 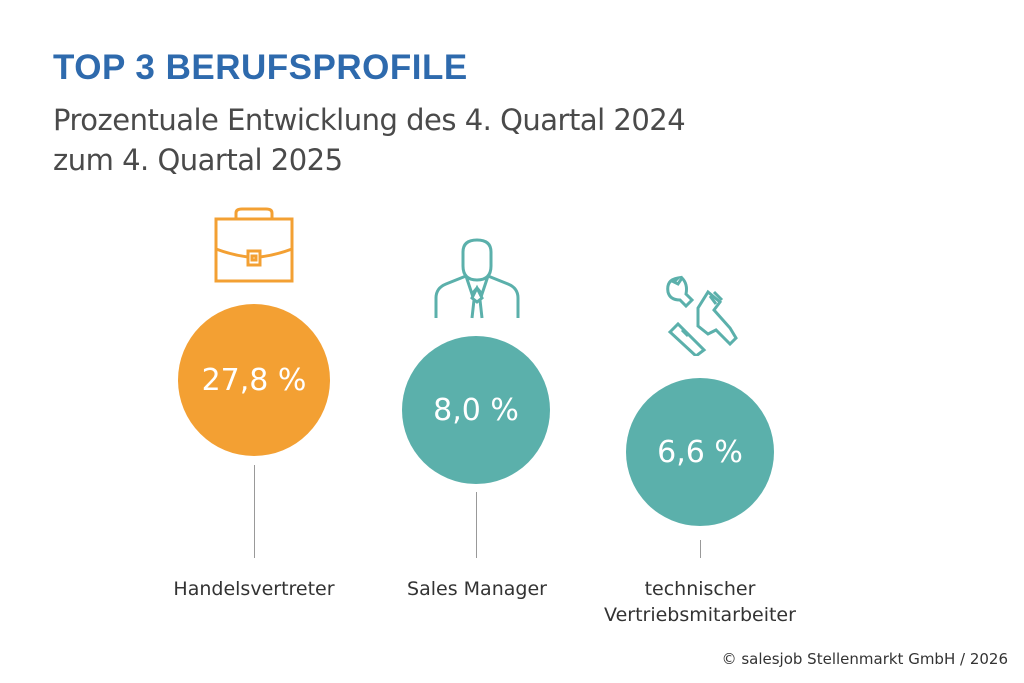 I want to click on value-label: 6,6 %, so click(x=700, y=452).